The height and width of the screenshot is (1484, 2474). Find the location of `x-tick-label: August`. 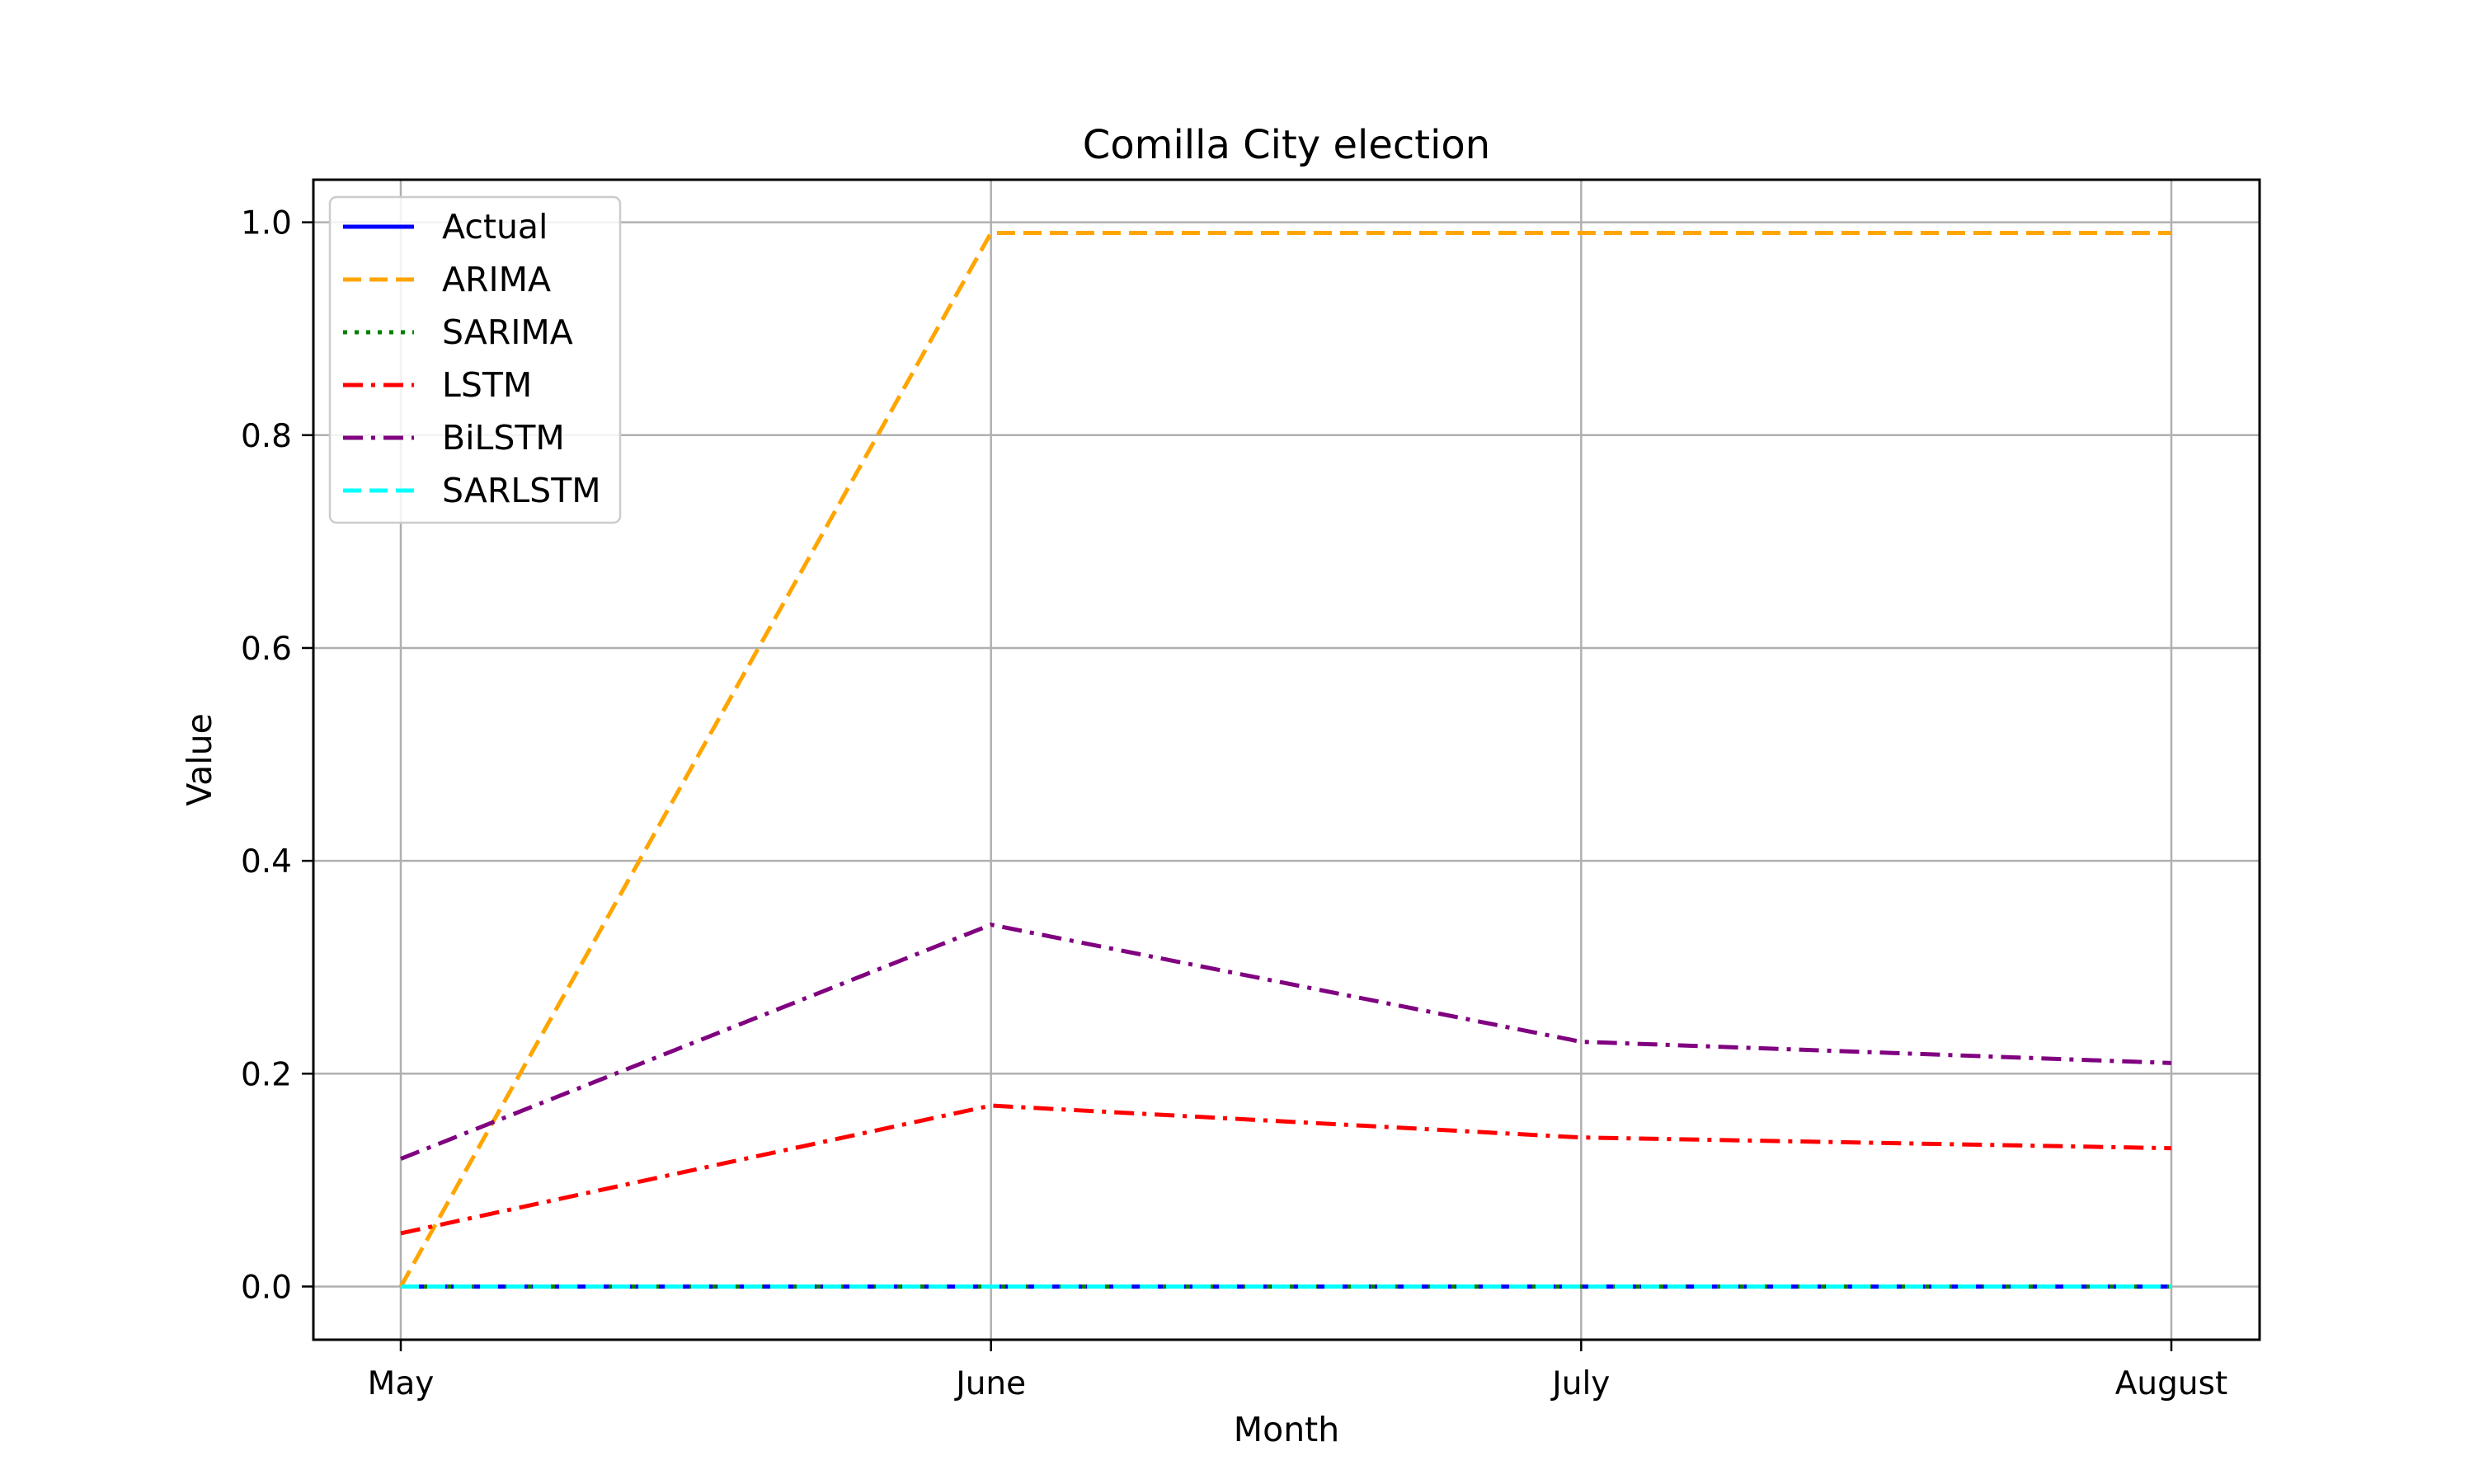

x-tick-label: August is located at coordinates (2171, 1383).